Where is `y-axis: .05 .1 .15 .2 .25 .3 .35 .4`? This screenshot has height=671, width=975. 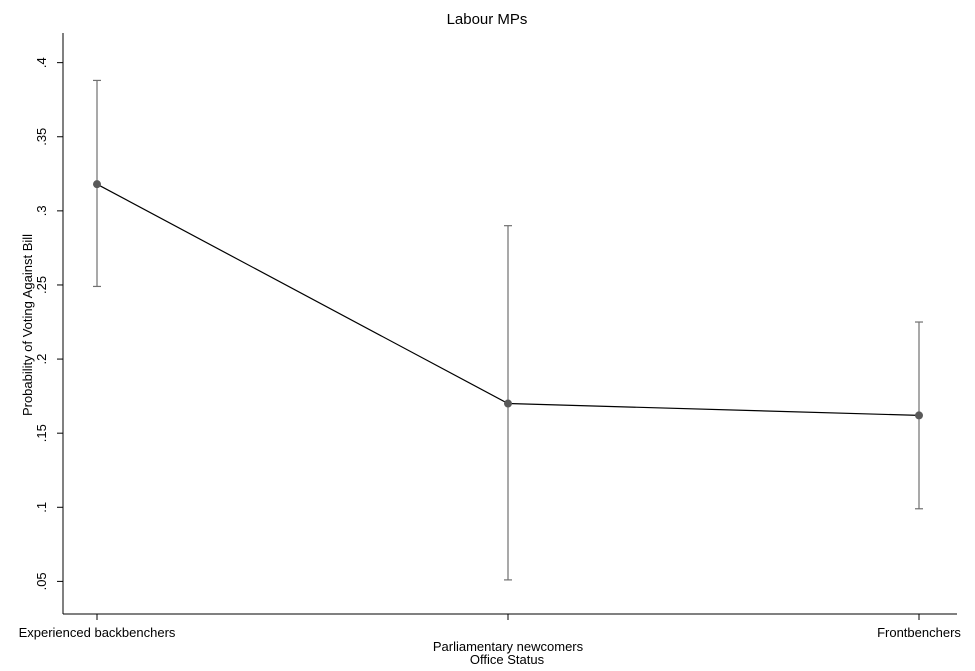 y-axis: .05 .1 .15 .2 .25 .3 .35 .4 is located at coordinates (49, 323).